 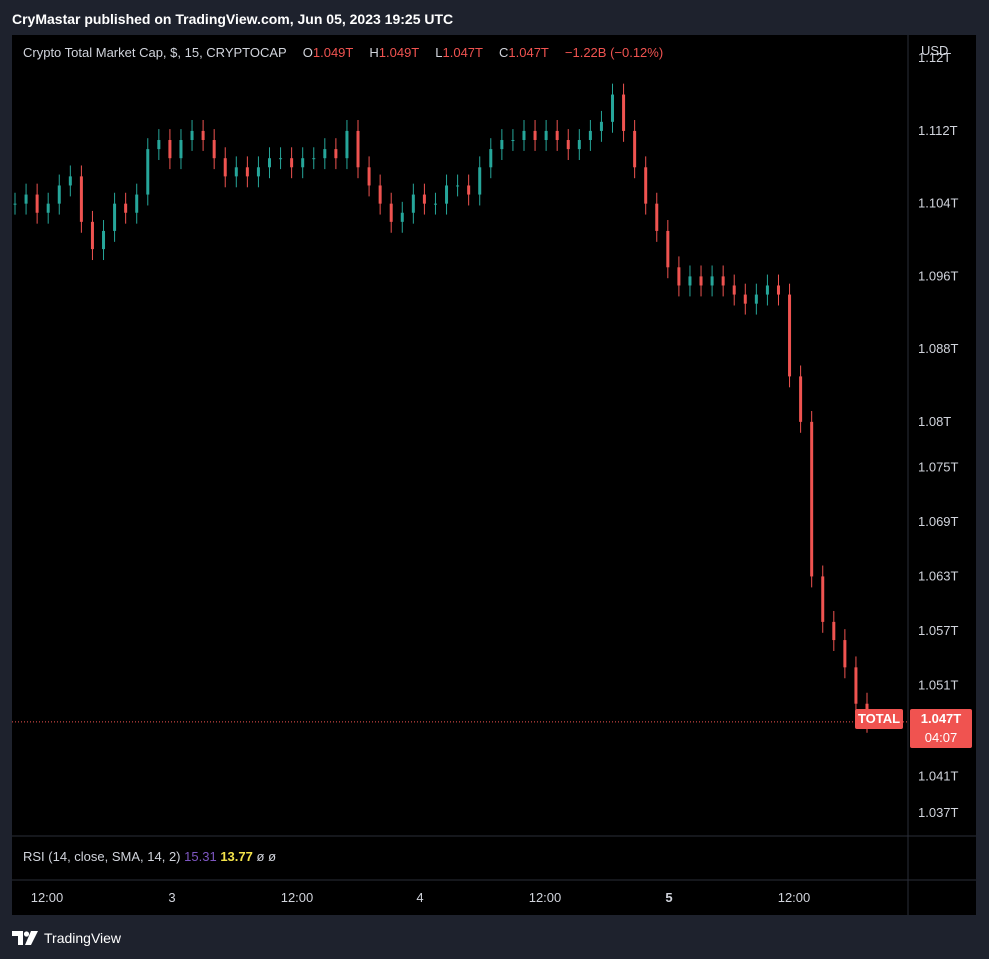 What do you see at coordinates (614, 52) in the screenshot?
I see `change-value: −1.22B (−0.12%)` at bounding box center [614, 52].